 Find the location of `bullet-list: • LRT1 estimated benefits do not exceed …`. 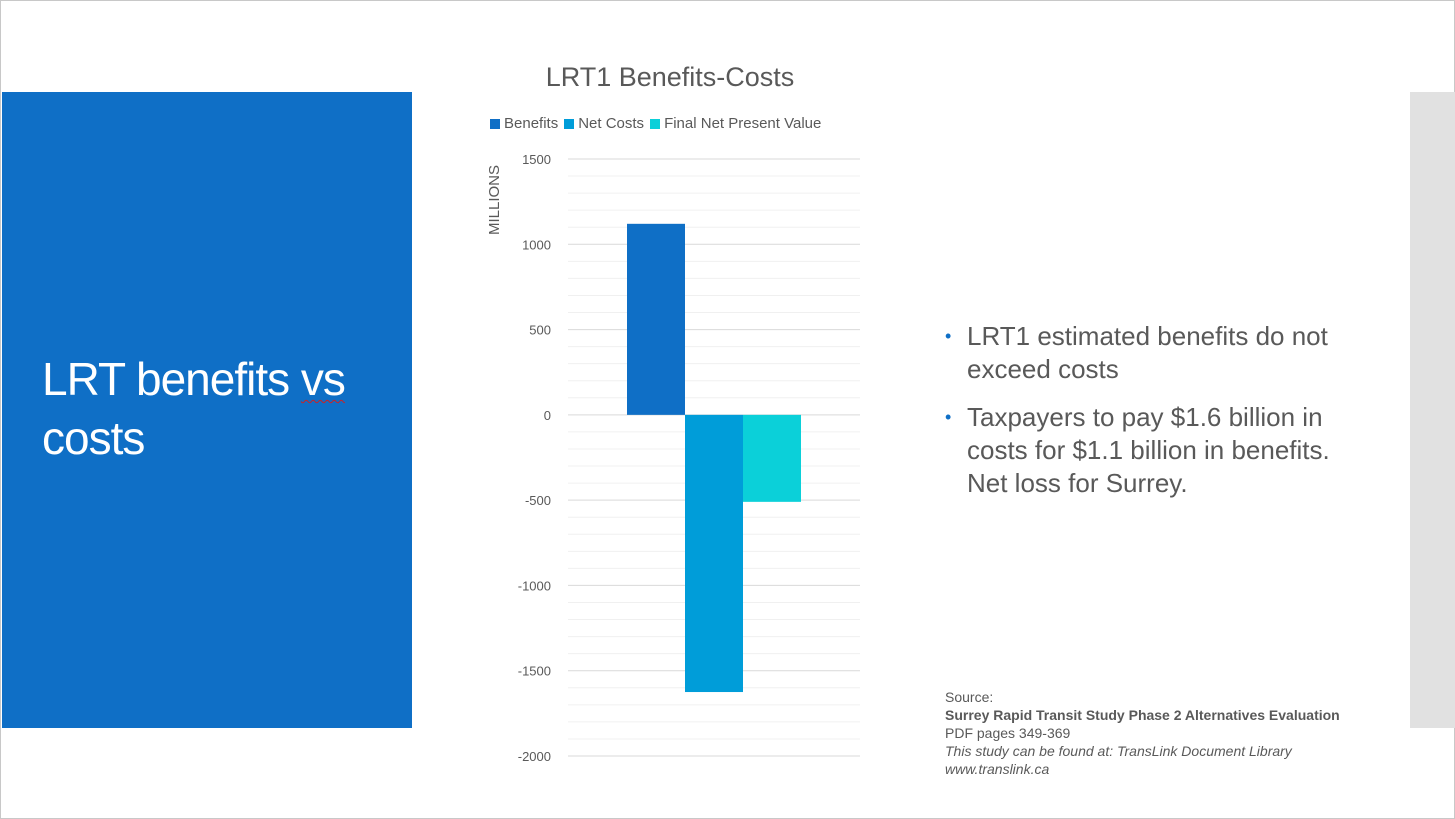

bullet-list: • LRT1 estimated benefits do not exceed … is located at coordinates (1145, 417).